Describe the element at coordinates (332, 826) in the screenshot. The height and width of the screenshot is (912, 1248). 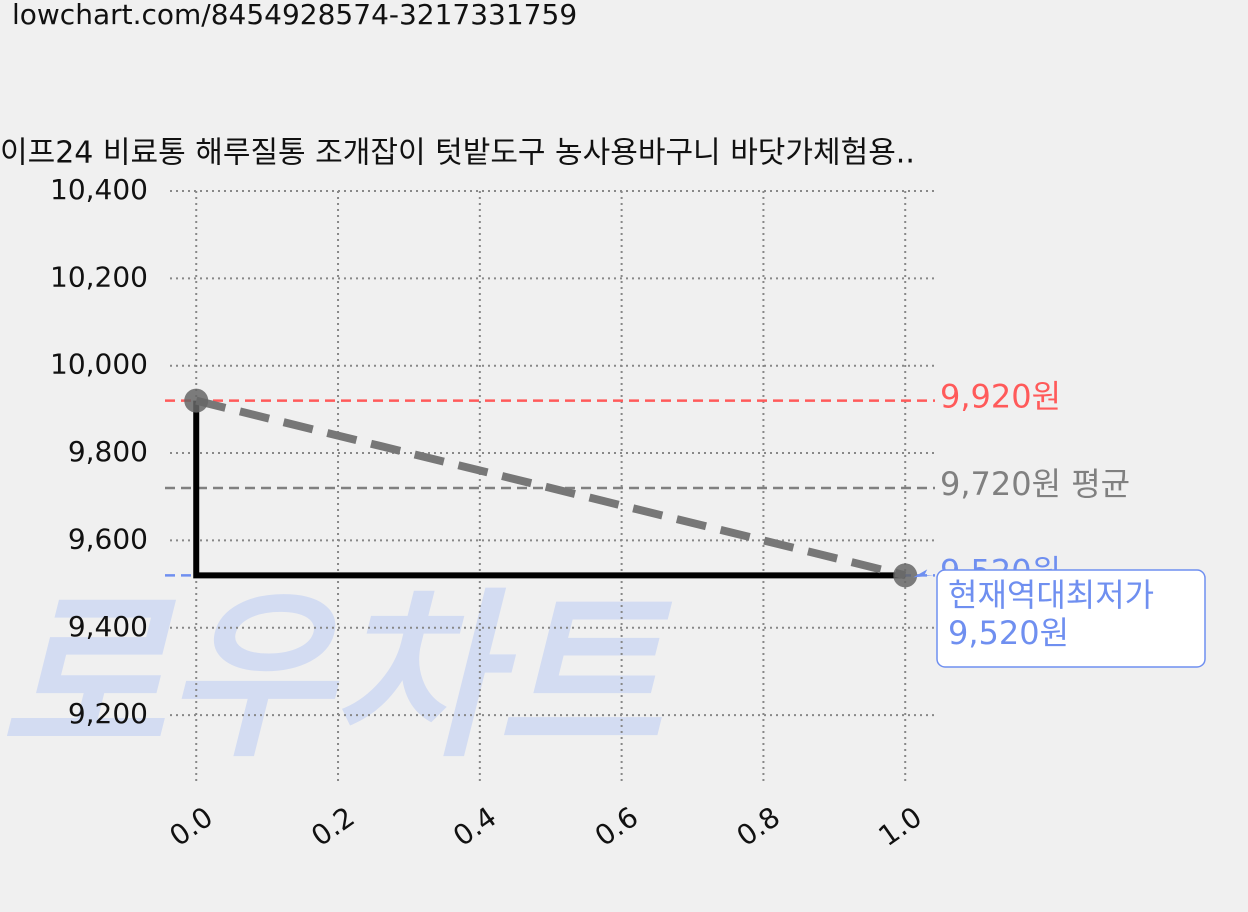
I see `x-tick-label: 0.2` at that location.